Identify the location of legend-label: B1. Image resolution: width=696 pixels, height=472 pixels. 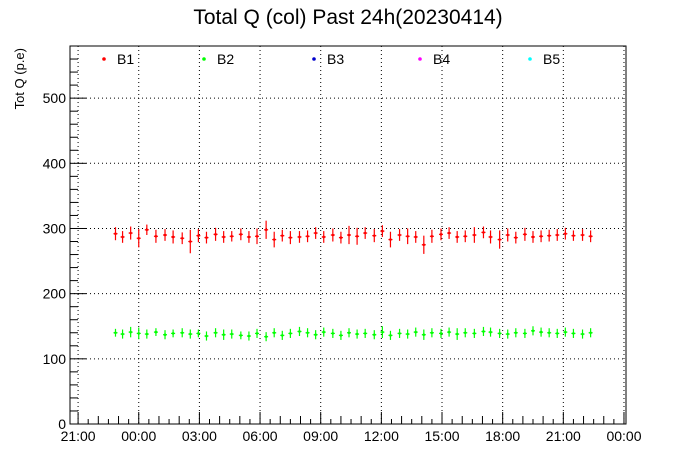
(125, 59).